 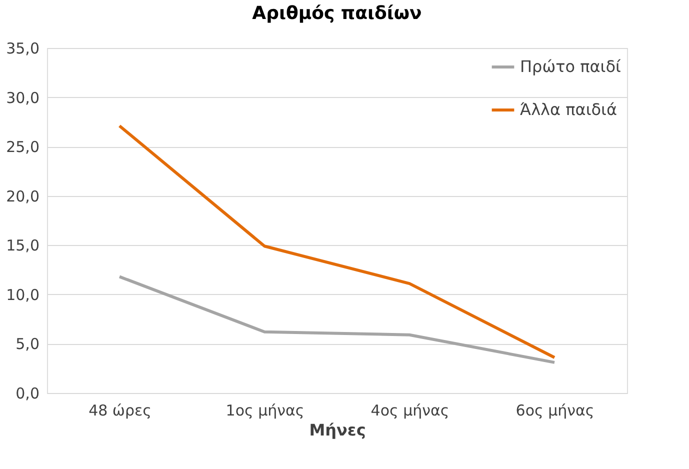 What do you see at coordinates (23, 196) in the screenshot?
I see `y-tick-label: 20,0` at bounding box center [23, 196].